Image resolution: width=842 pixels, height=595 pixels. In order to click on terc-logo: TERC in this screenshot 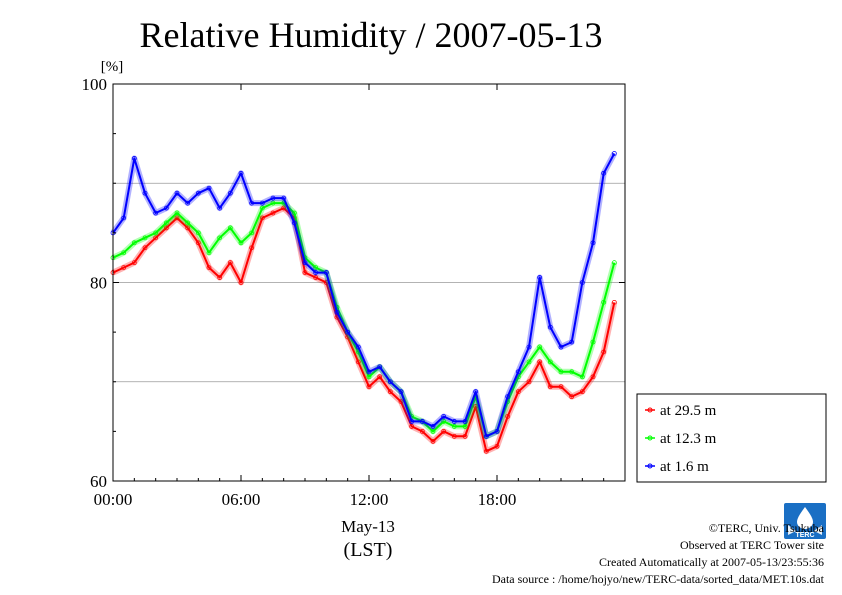, I will do `click(805, 521)`.